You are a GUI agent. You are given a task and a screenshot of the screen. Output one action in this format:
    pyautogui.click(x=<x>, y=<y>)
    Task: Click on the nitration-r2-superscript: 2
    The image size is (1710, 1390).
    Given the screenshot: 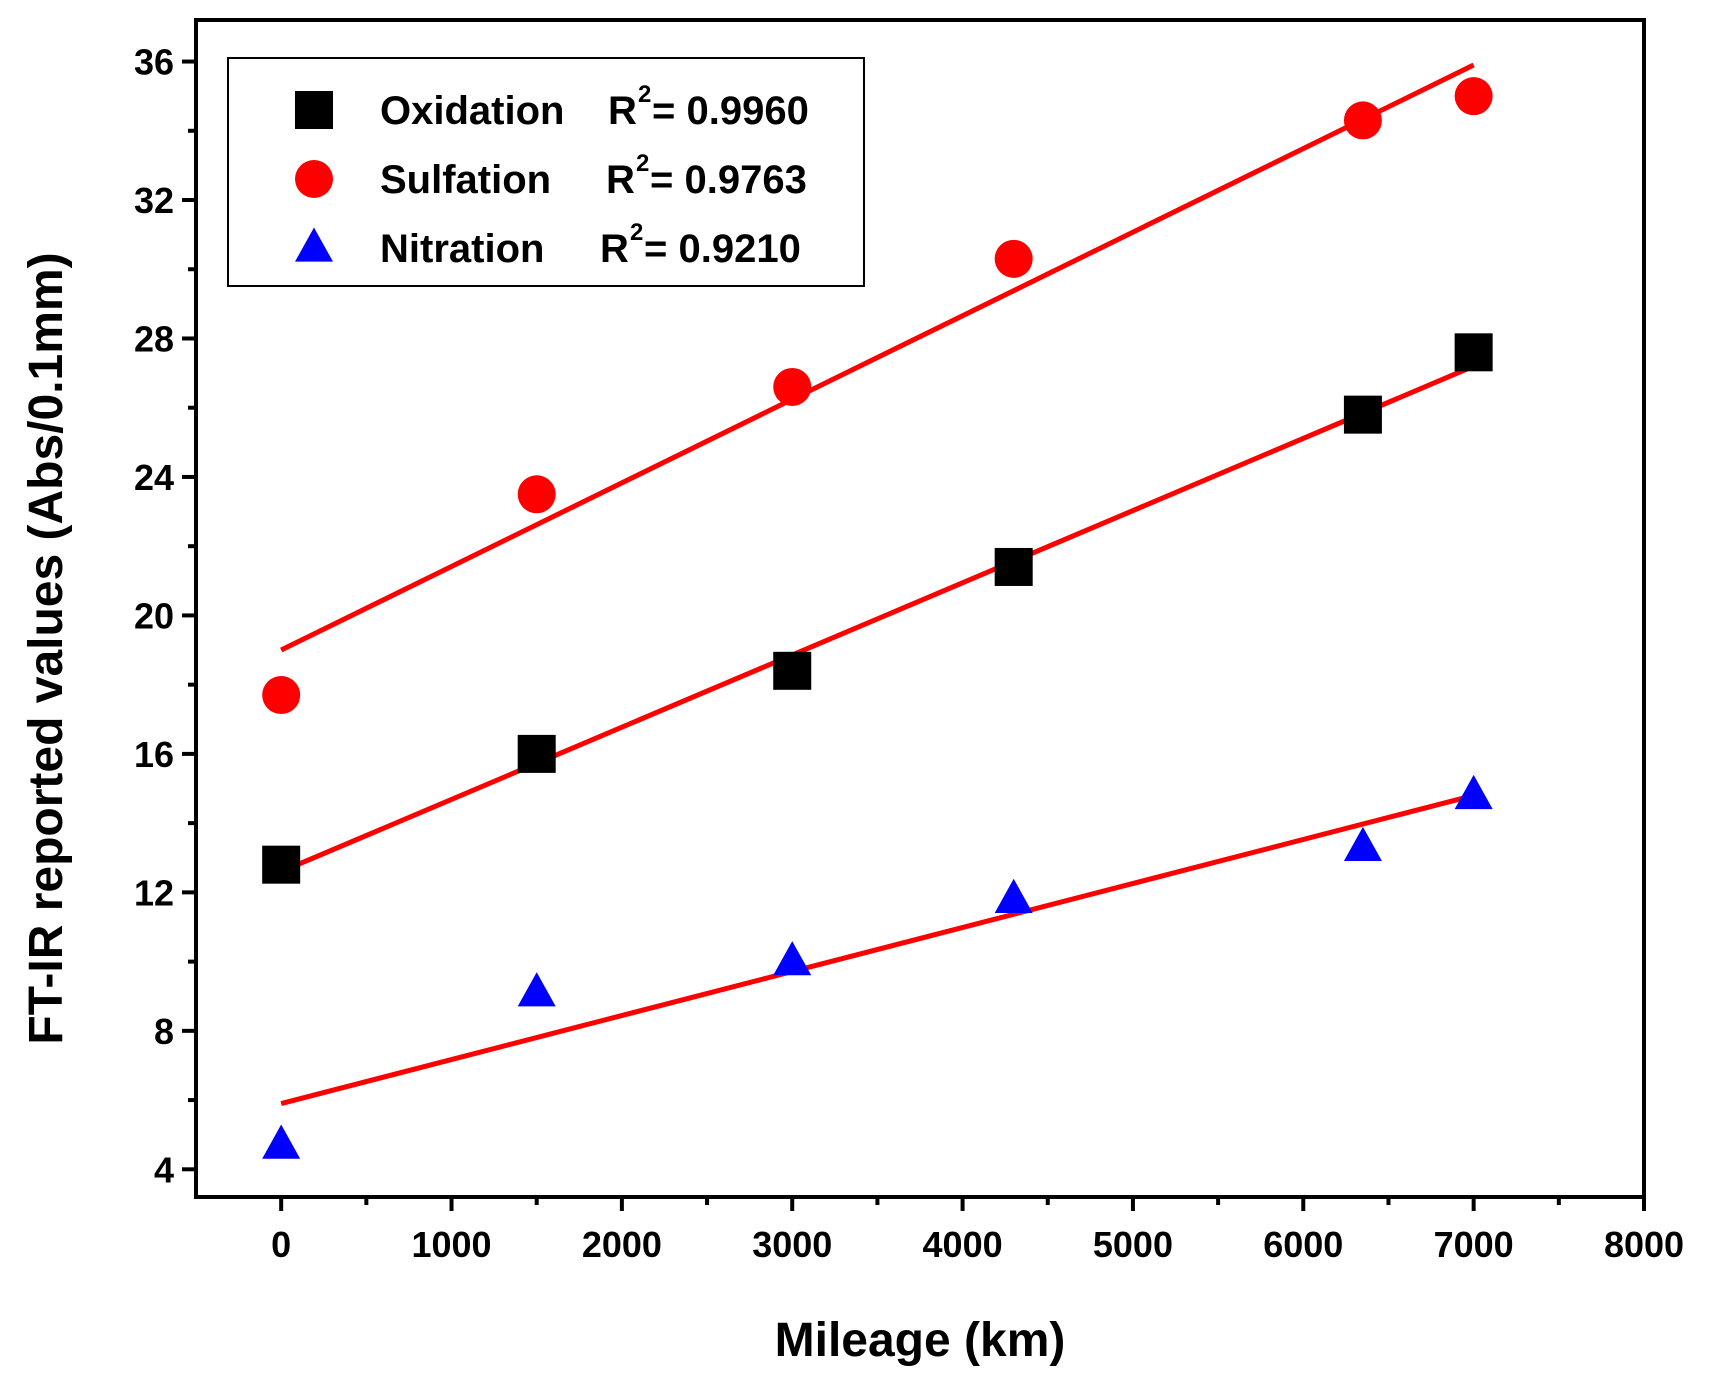 What is the action you would take?
    pyautogui.click(x=636, y=232)
    